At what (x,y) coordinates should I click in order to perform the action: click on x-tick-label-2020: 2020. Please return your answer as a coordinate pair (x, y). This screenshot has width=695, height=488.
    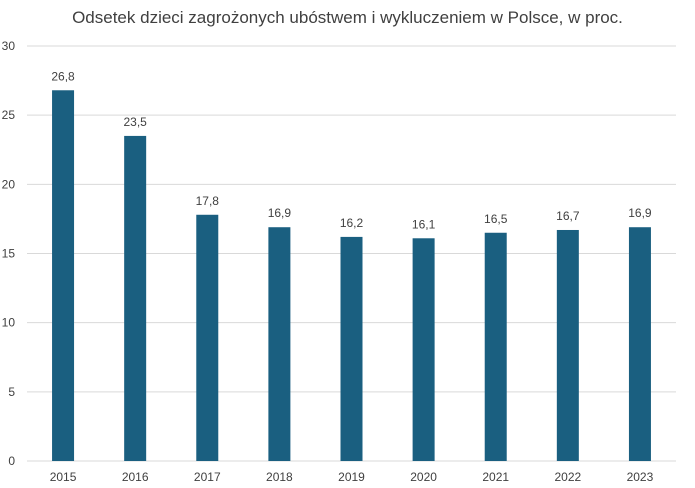
    Looking at the image, I should click on (423, 477).